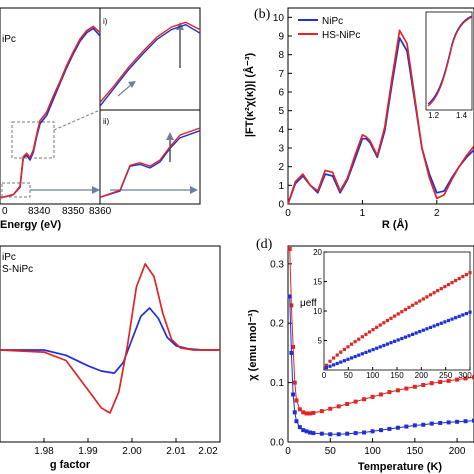  What do you see at coordinates (317, 252) in the screenshot?
I see `panel-d-inset-ytick-label: 20` at bounding box center [317, 252].